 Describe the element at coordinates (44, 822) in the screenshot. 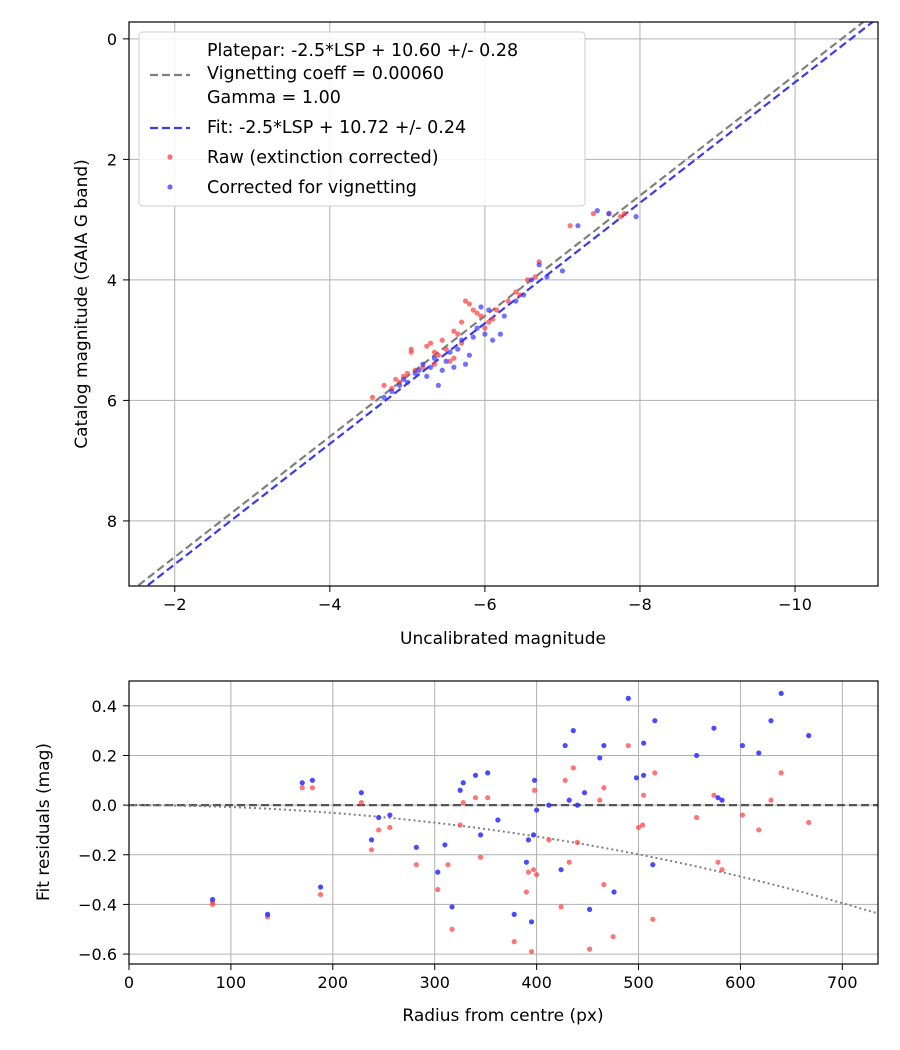

I see `bottom-y-axis-label: Fit residuals (mag)` at that location.